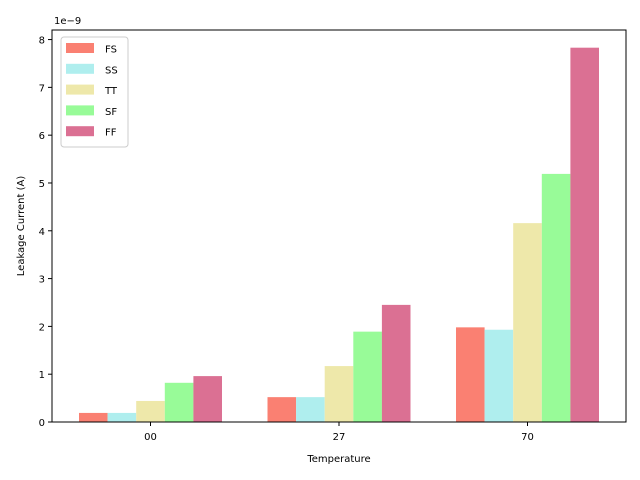 This screenshot has width=640, height=480. What do you see at coordinates (42, 136) in the screenshot?
I see `y-tick-label: 6` at bounding box center [42, 136].